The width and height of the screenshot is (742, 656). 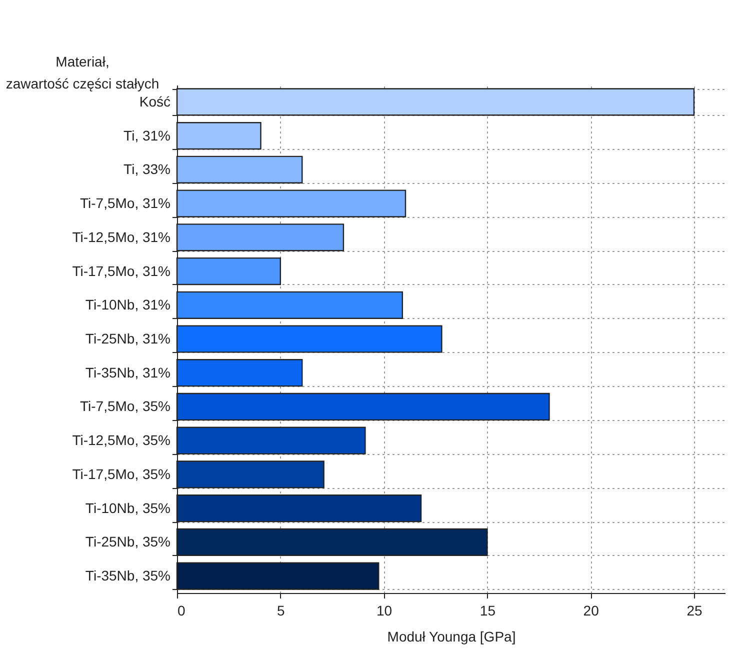 I want to click on x-tick-label: 25, so click(x=694, y=610).